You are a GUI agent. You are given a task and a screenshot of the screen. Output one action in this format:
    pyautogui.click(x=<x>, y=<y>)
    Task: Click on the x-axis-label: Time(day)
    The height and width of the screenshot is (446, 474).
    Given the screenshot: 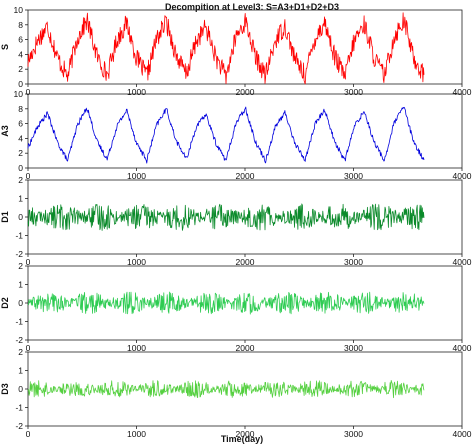 What is the action you would take?
    pyautogui.click(x=242, y=439)
    